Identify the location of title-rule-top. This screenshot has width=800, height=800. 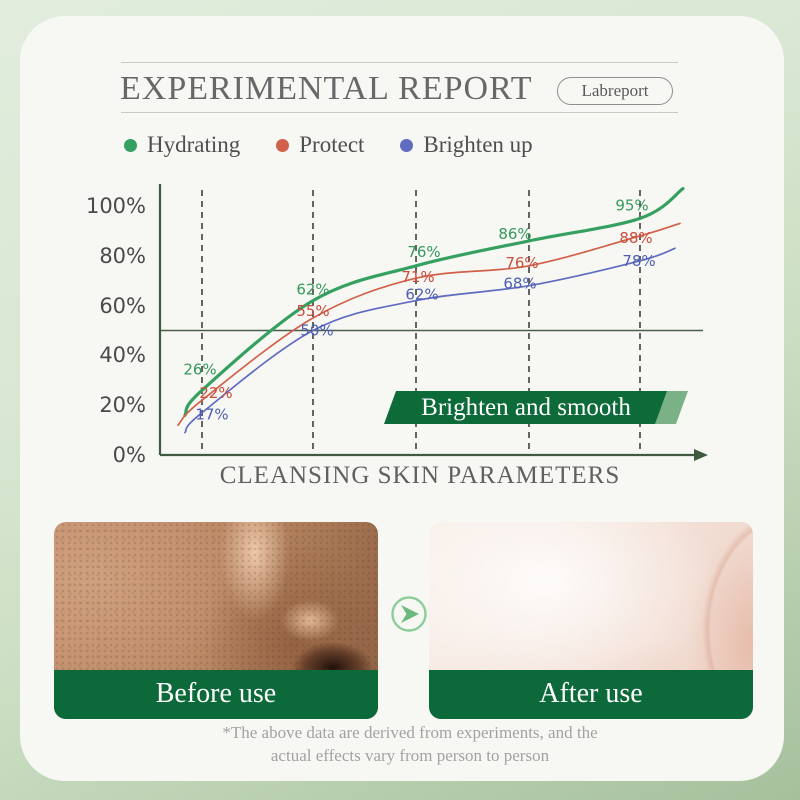
(399, 62).